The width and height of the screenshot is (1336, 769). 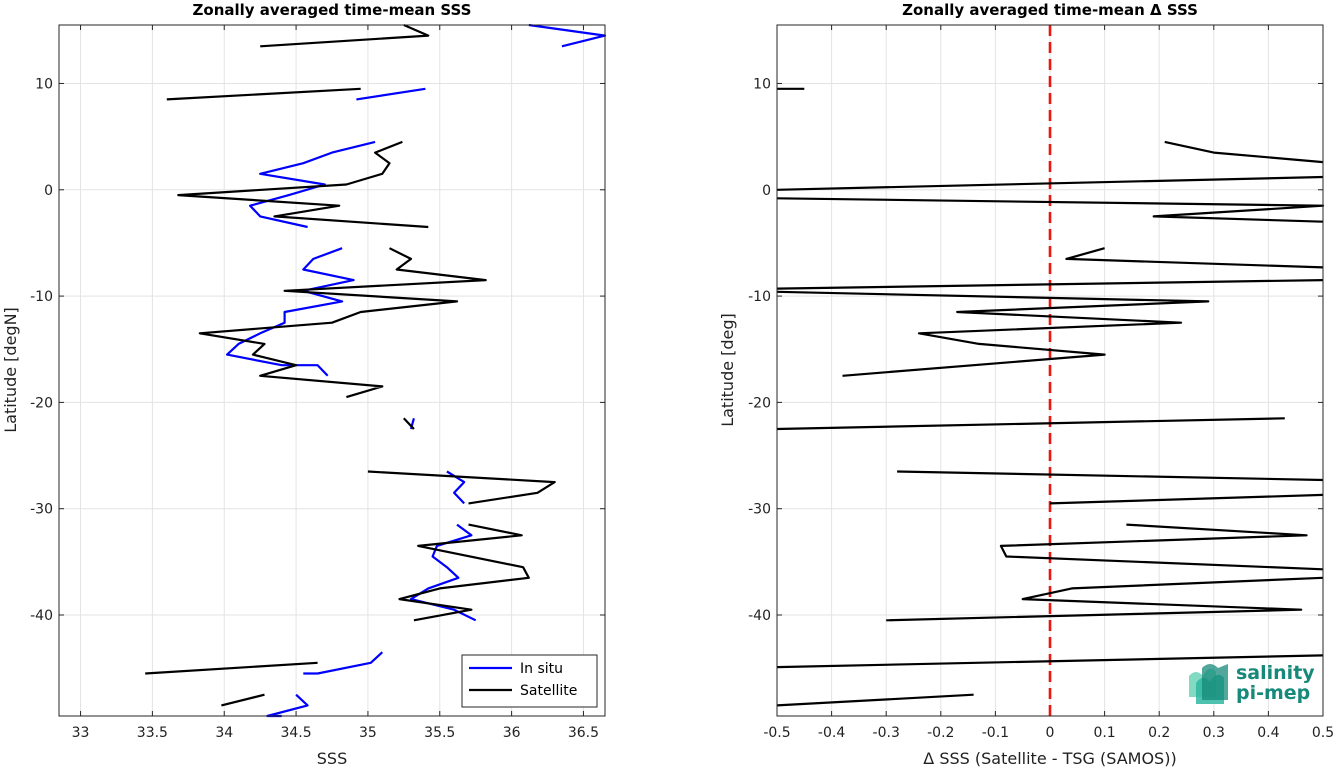 What do you see at coordinates (548, 691) in the screenshot?
I see `legend-label-satellite: Satellite` at bounding box center [548, 691].